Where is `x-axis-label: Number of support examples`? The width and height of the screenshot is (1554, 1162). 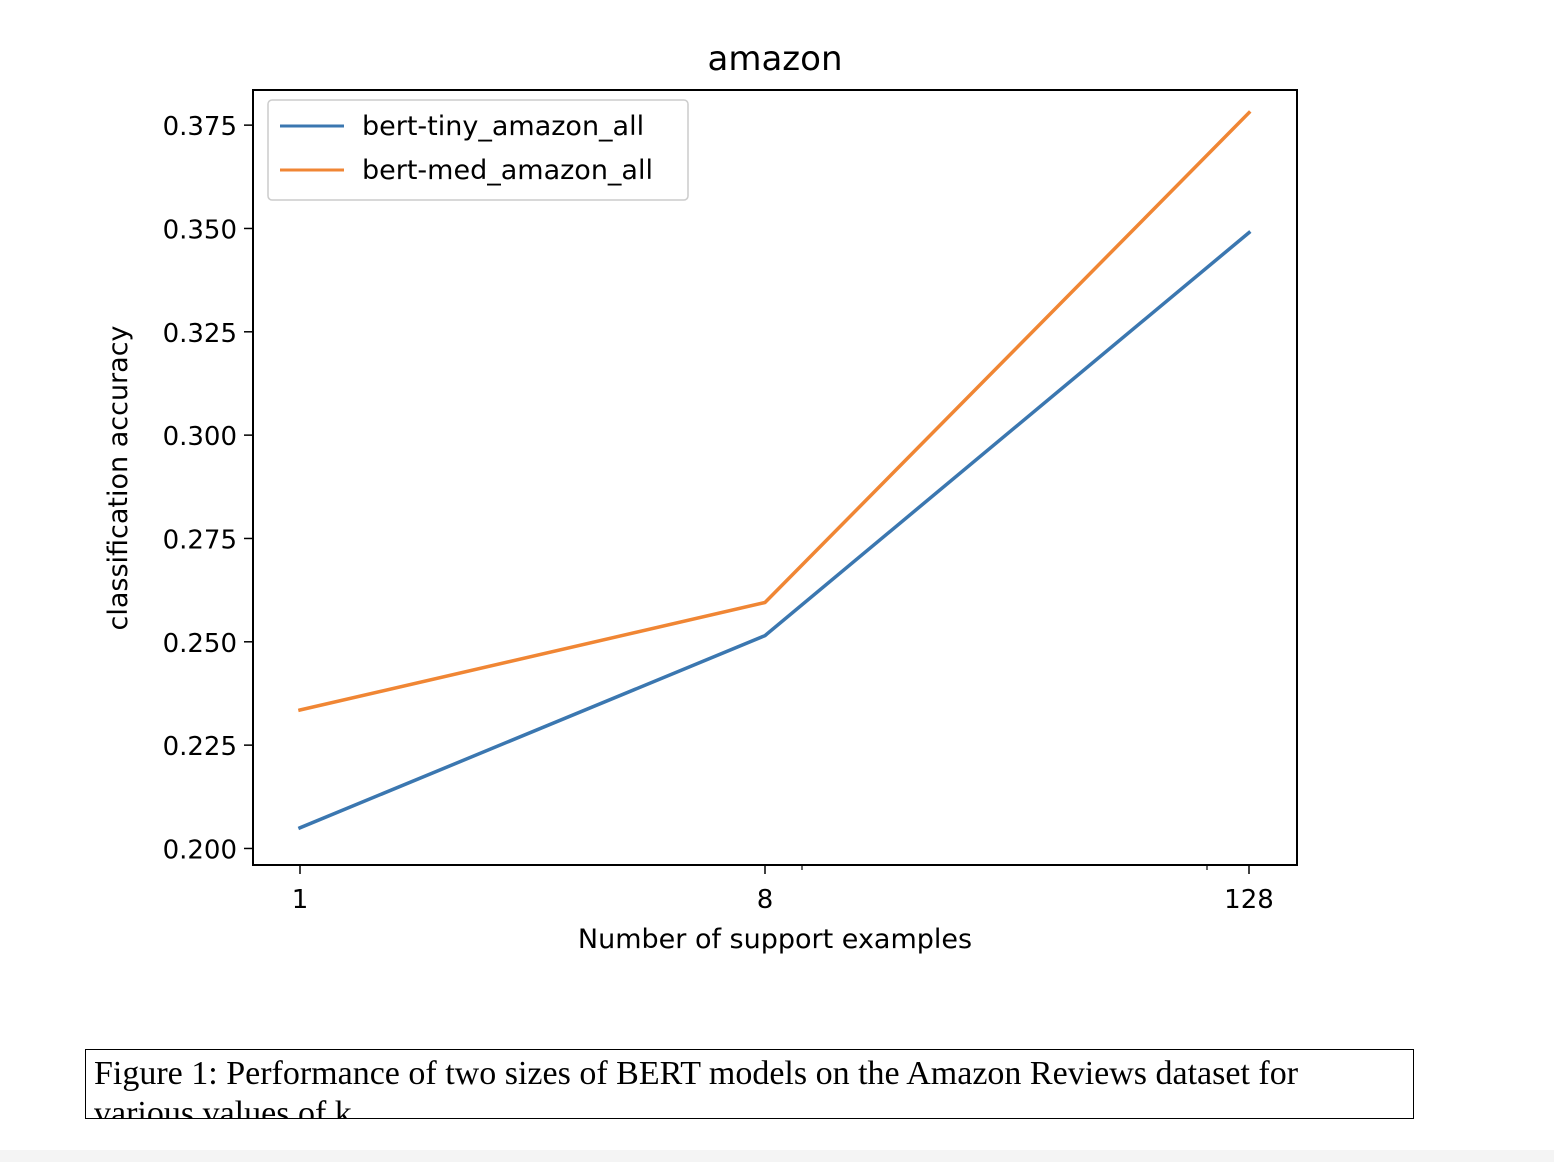 x-axis-label: Number of support examples is located at coordinates (775, 939).